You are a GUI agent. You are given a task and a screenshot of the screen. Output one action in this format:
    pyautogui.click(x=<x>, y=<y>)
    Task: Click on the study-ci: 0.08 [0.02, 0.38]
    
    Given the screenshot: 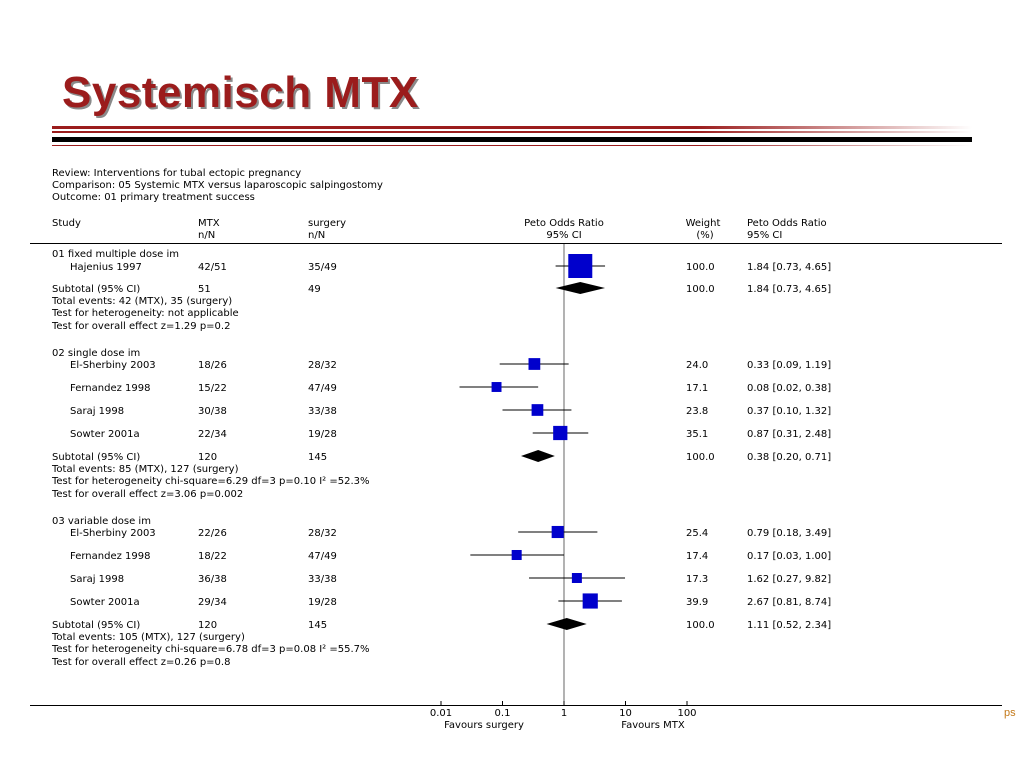 What is the action you would take?
    pyautogui.click(x=789, y=388)
    